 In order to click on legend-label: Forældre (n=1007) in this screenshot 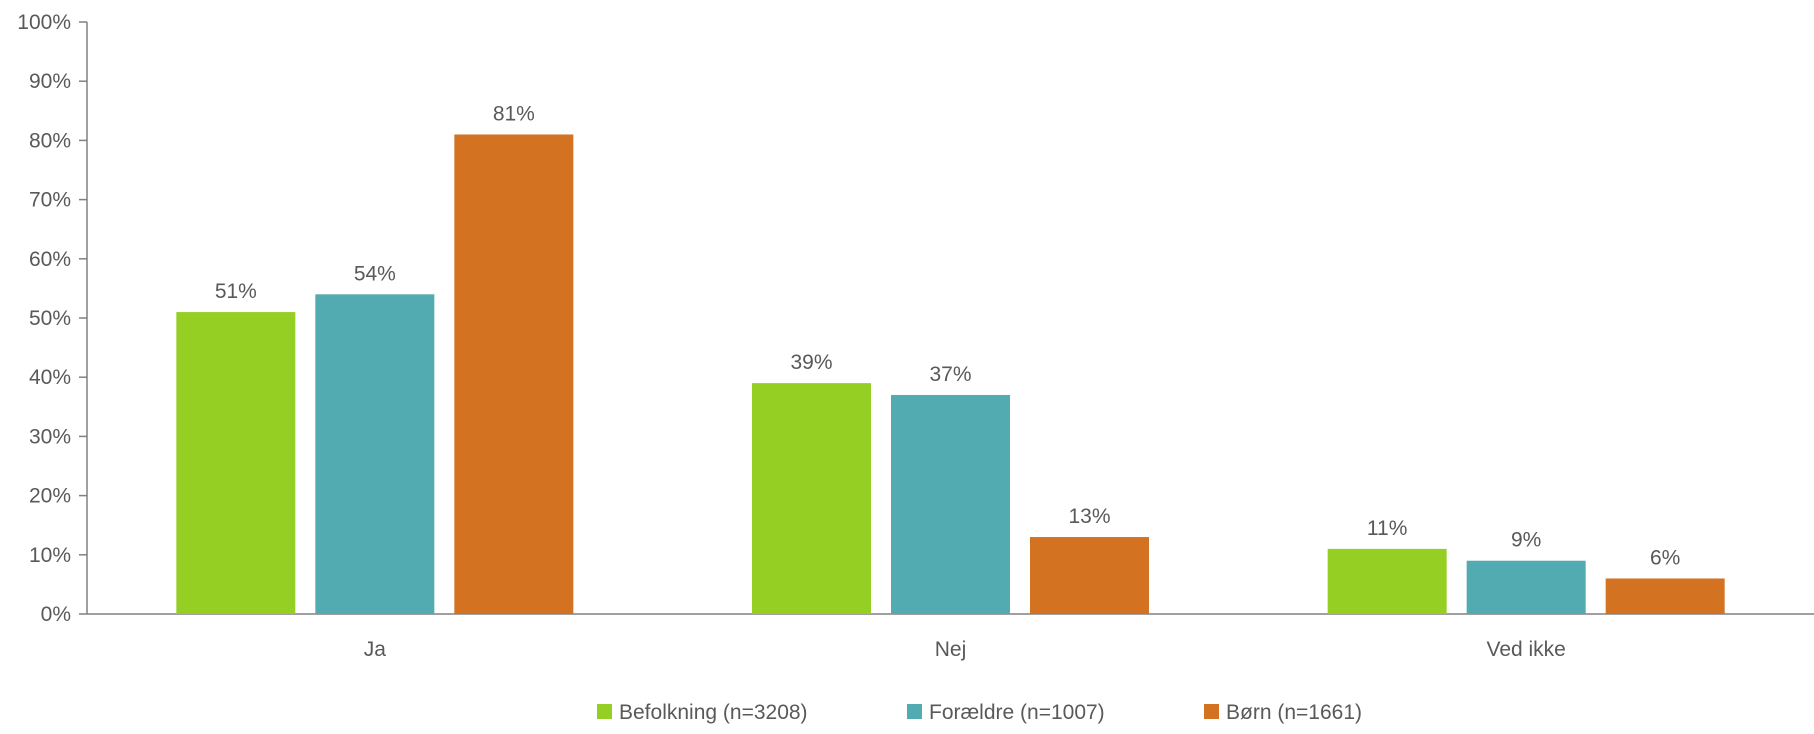, I will do `click(1017, 712)`.